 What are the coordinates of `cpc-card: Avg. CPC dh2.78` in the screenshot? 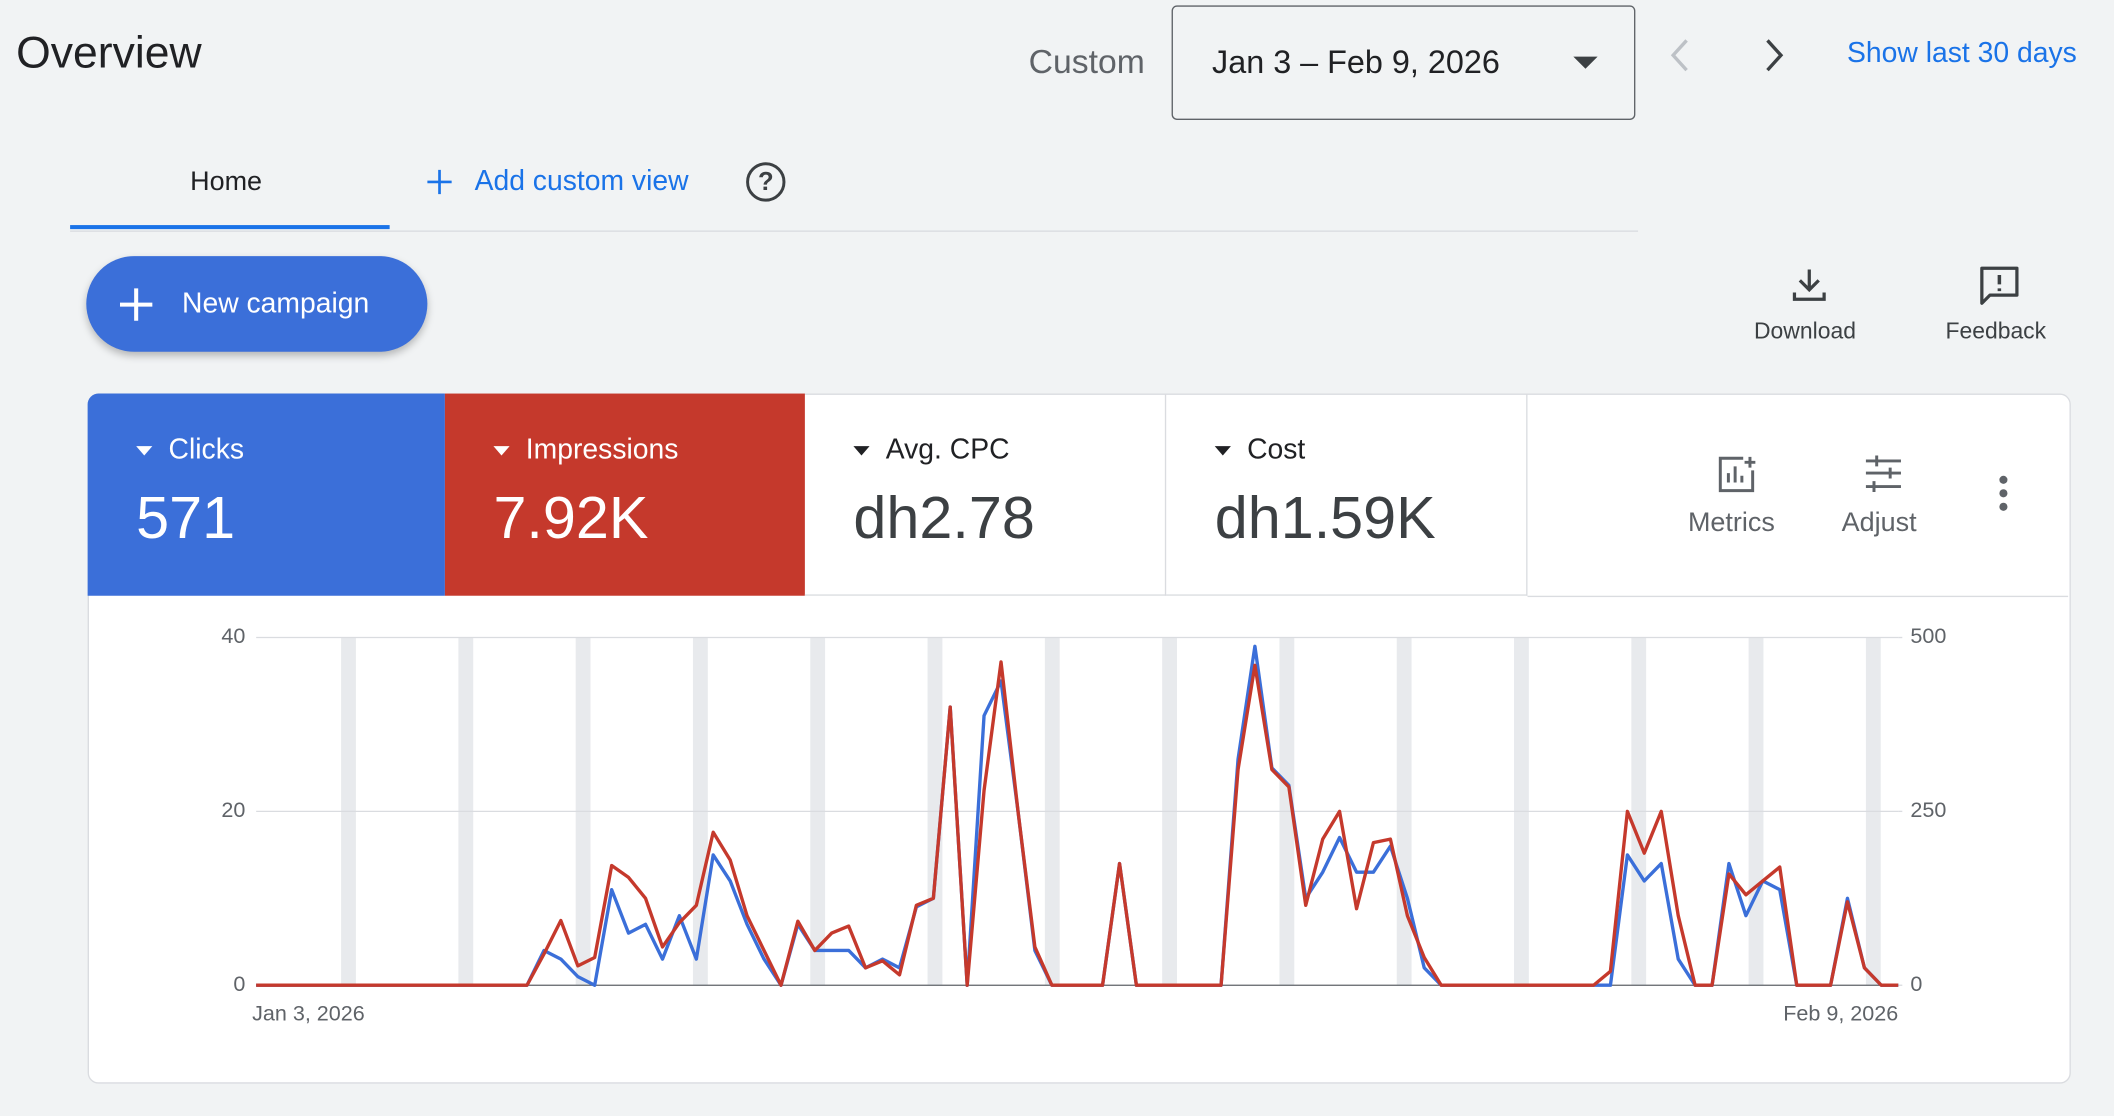 It's located at (985, 494).